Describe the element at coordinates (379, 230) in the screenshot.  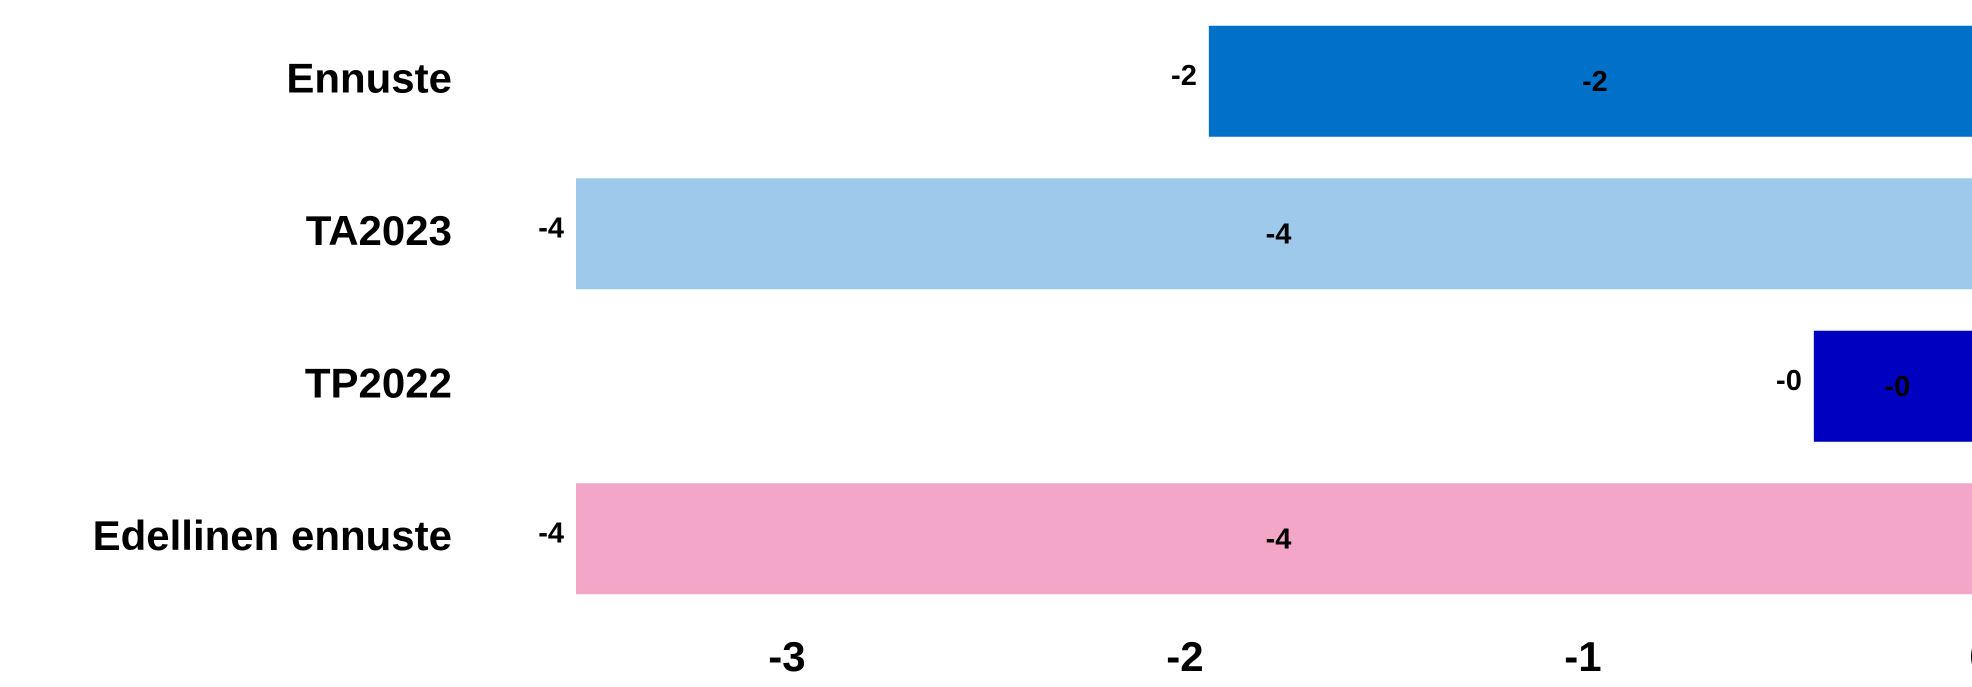
I see `category-label: TA2023` at that location.